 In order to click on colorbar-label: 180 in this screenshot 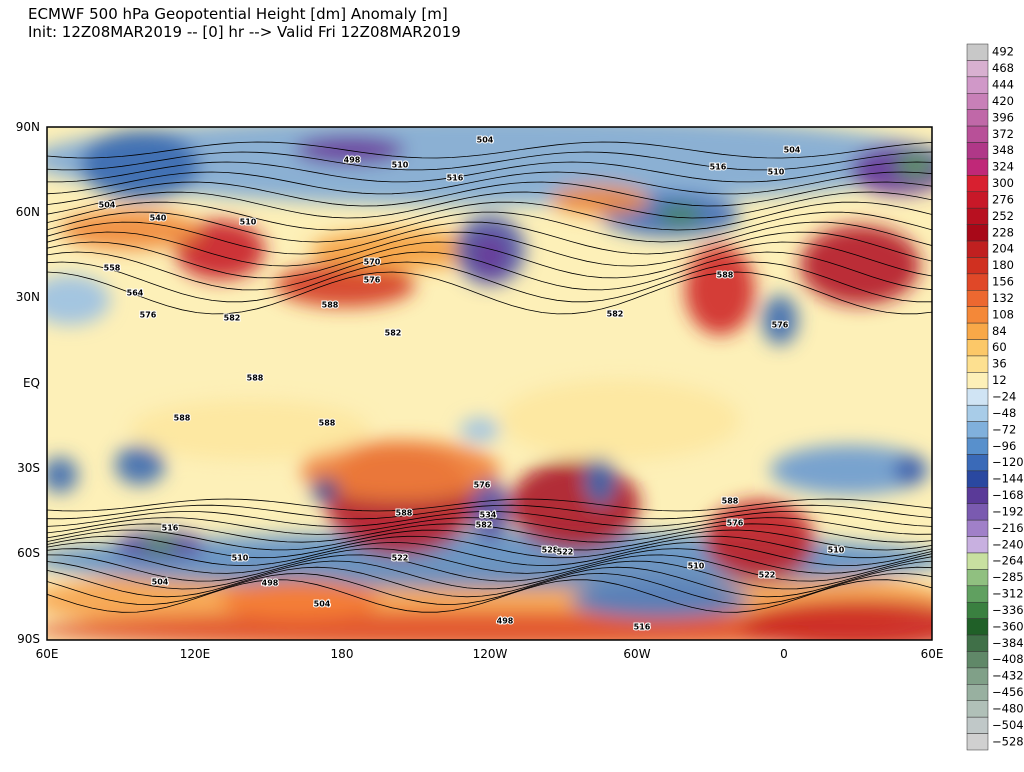, I will do `click(1003, 265)`.